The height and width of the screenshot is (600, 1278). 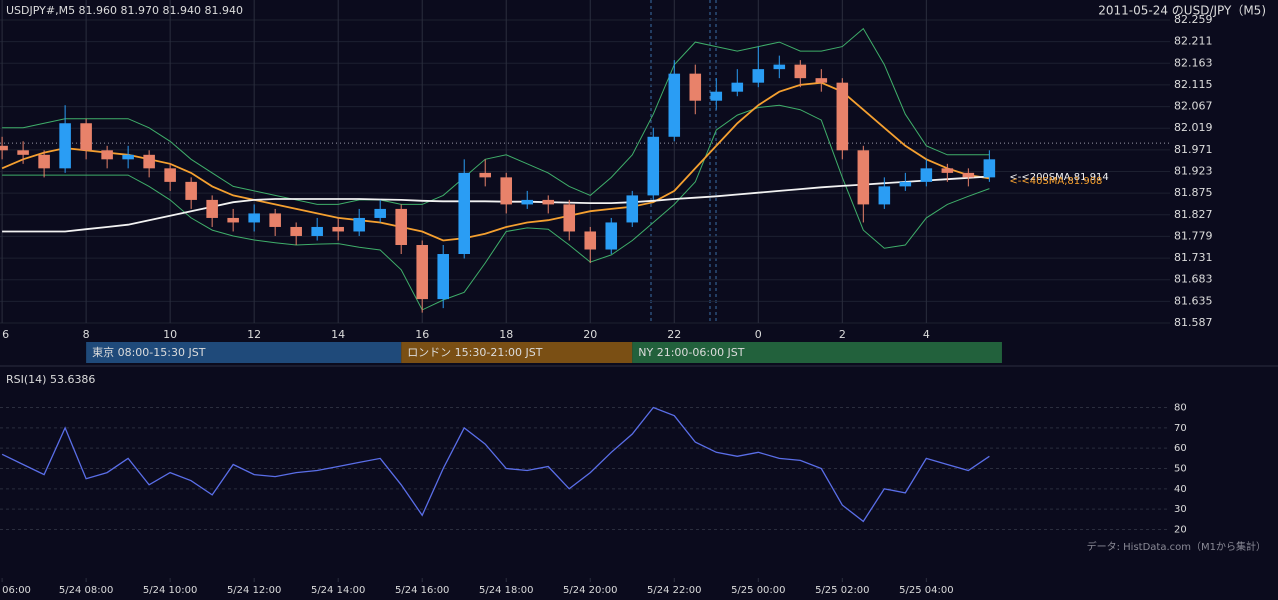 I want to click on x-tick-label: 0, so click(x=758, y=334).